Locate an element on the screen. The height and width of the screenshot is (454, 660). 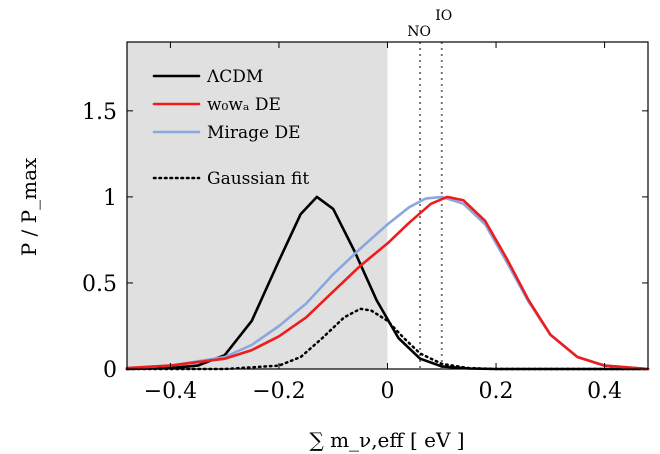
y-tick-label: 0 is located at coordinates (110, 370).